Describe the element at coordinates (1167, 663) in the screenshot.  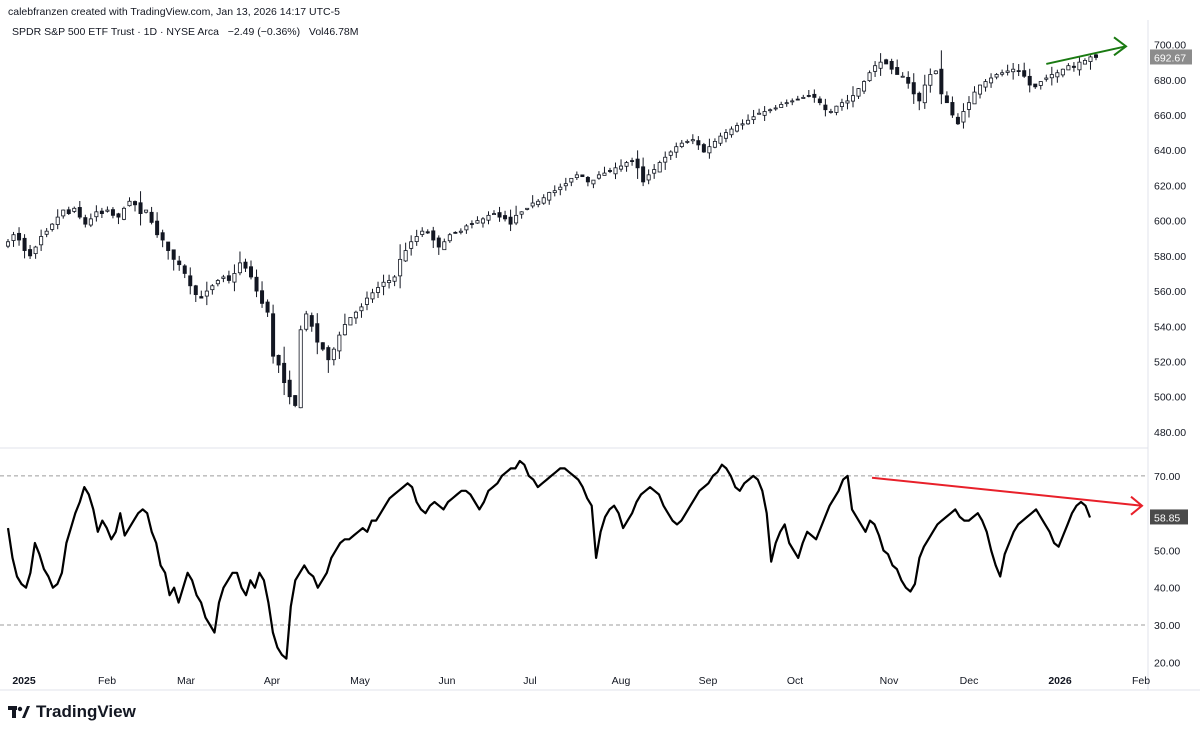
I see `rsi-tick-label: 20.00` at that location.